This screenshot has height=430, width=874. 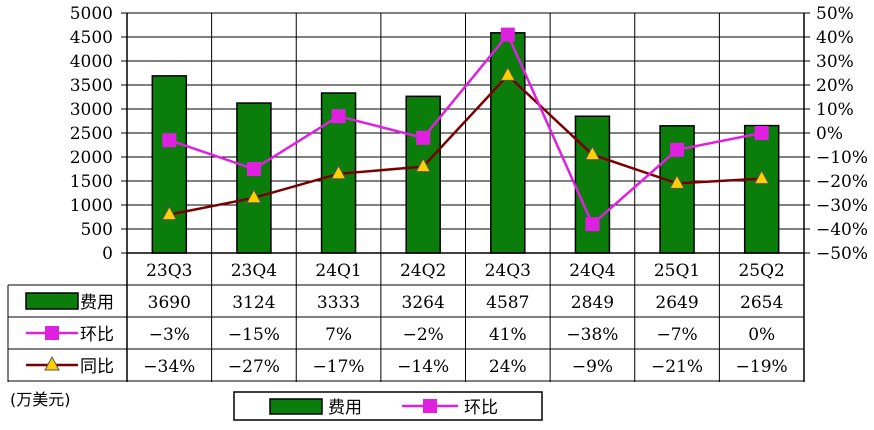 I want to click on y-left-tick-label: 2500, so click(x=91, y=134).